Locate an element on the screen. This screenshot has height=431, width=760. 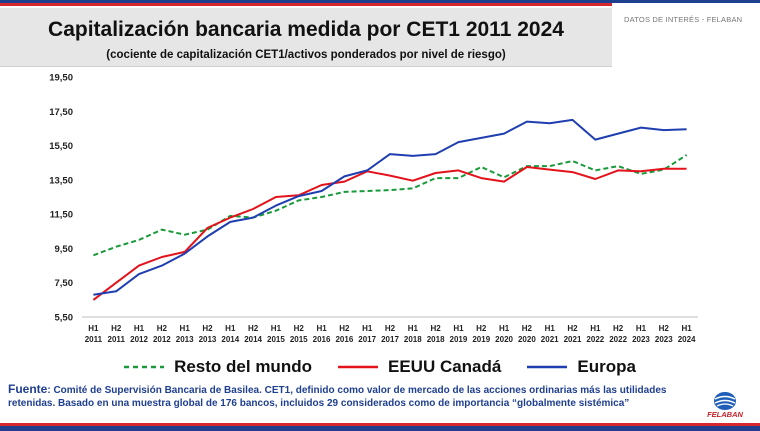
legend-label-resto: Resto del mundo is located at coordinates (243, 366).